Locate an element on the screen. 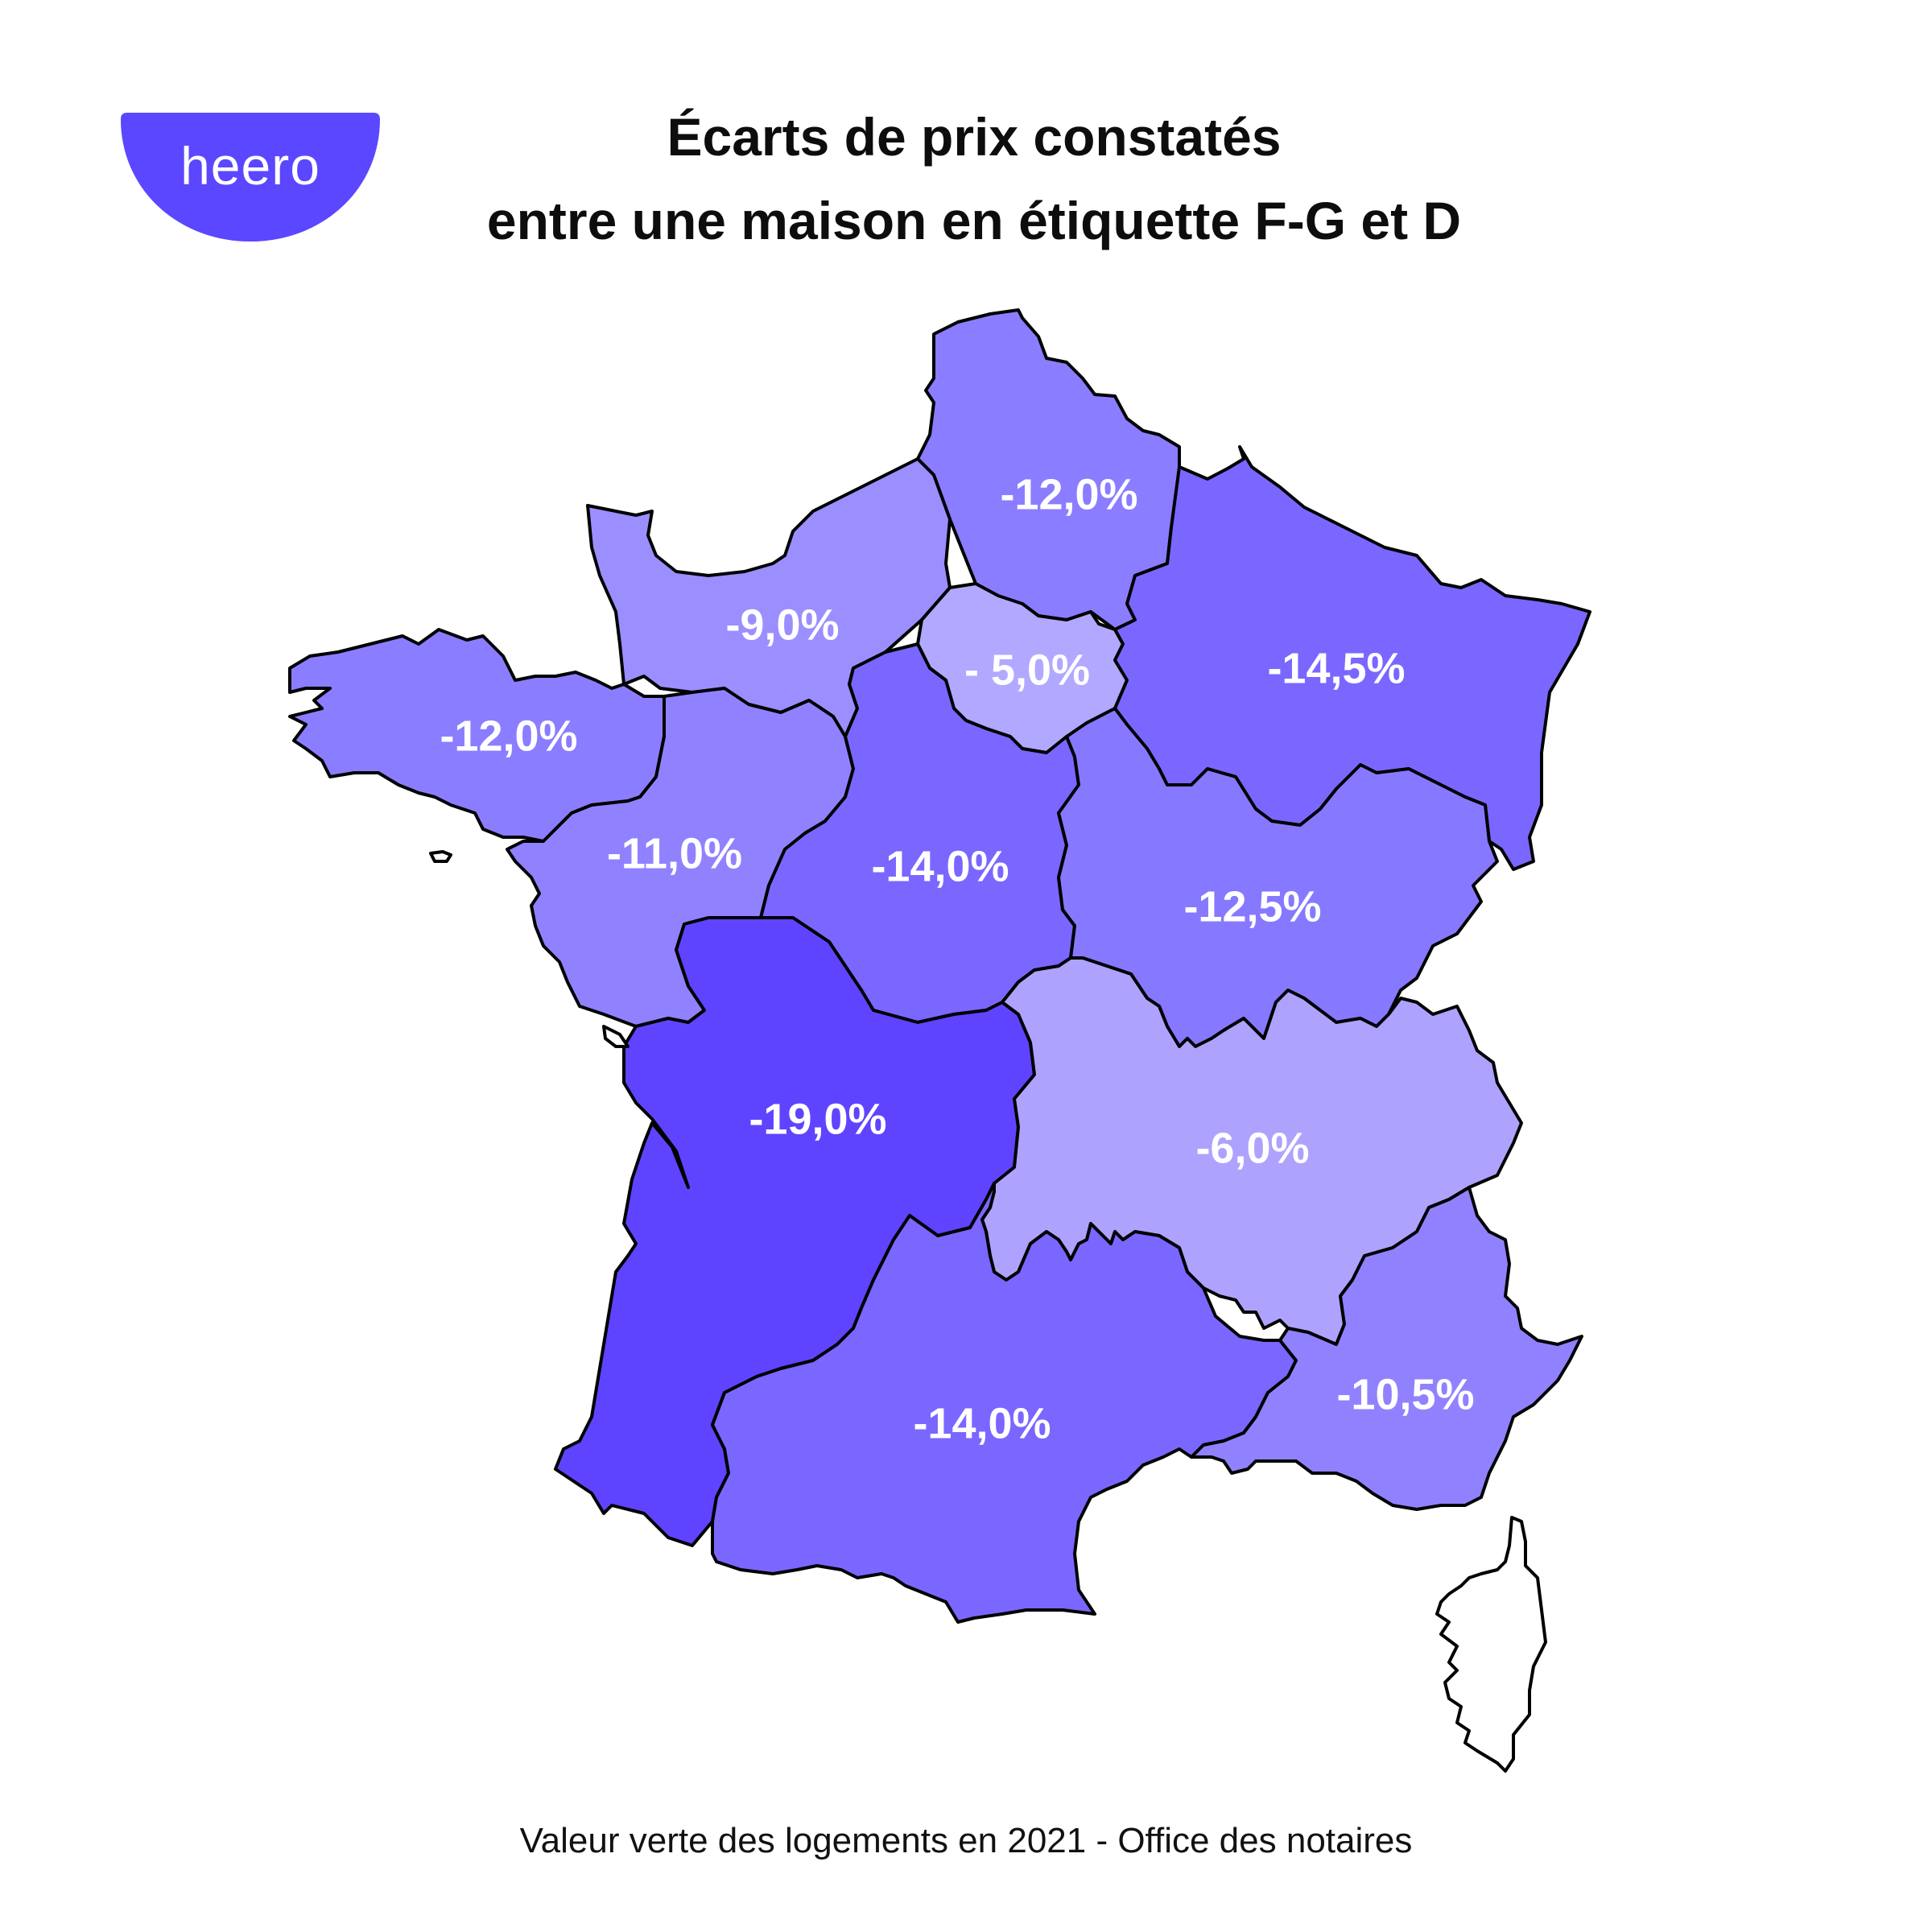 Image resolution: width=1932 pixels, height=1932 pixels. region-label-ile-de-france: - 5,0% is located at coordinates (1027, 670).